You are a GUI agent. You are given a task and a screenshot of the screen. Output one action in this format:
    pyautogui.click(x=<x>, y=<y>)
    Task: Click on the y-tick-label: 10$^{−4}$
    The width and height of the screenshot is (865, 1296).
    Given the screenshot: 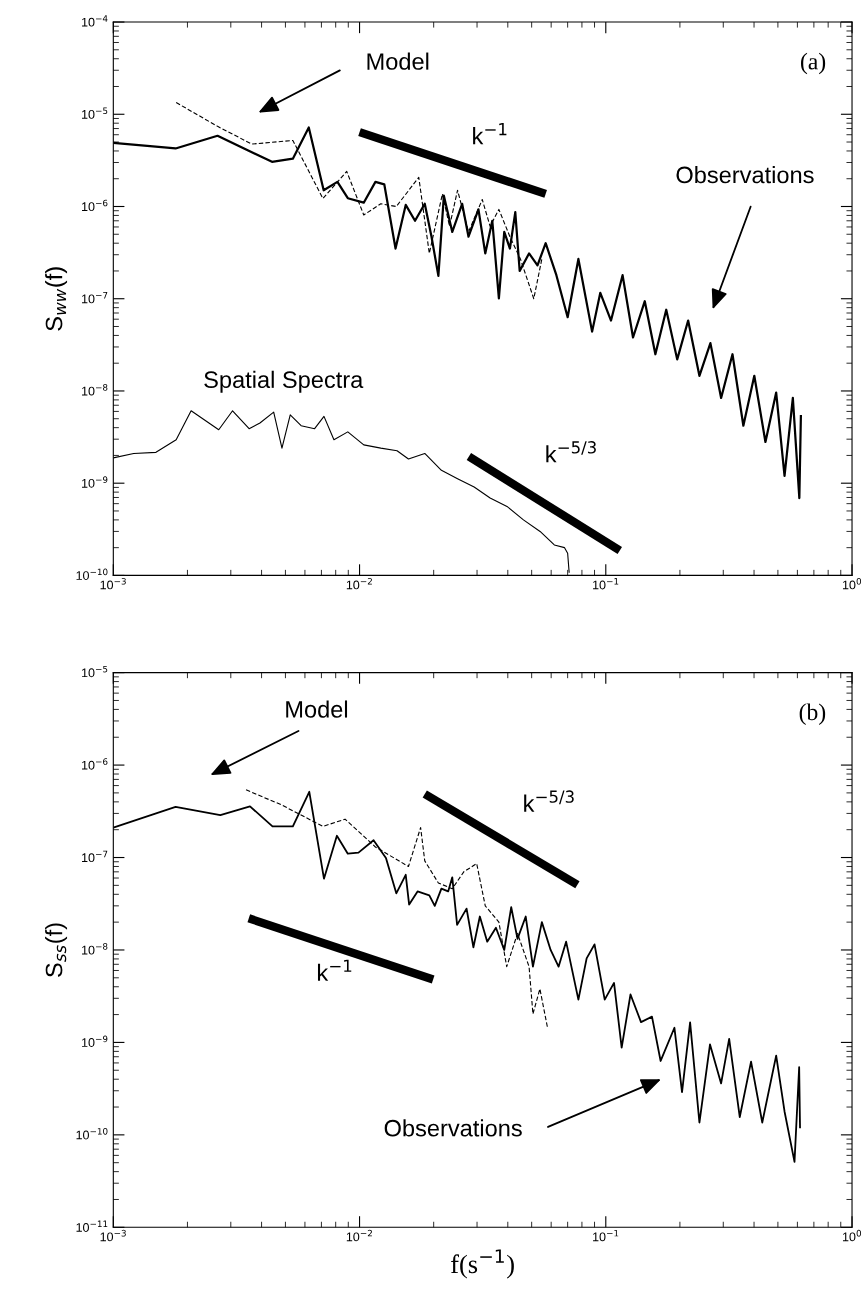 What is the action you would take?
    pyautogui.click(x=95, y=21)
    